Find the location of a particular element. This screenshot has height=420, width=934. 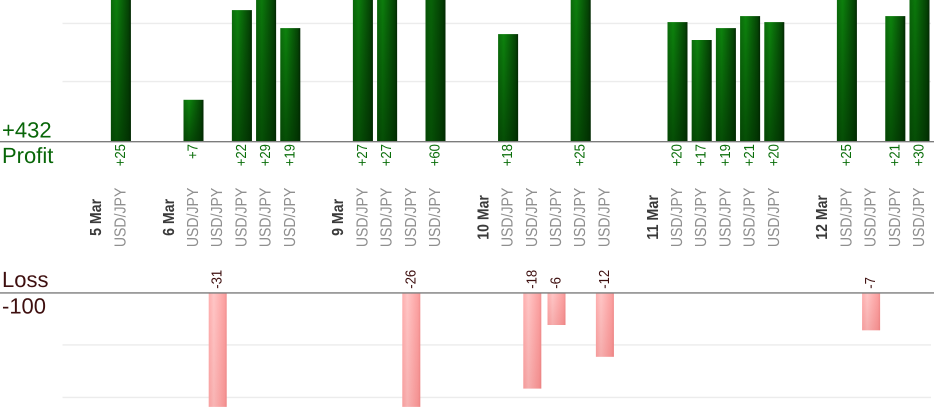

svg-text: Loss is located at coordinates (25, 279).